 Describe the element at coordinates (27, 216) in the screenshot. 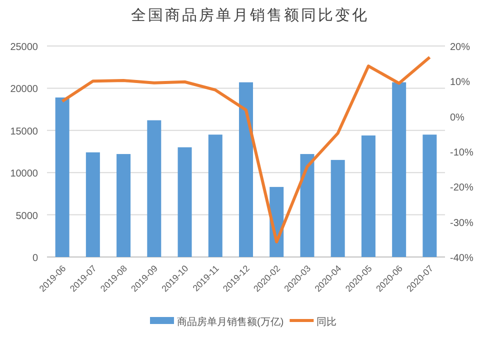

I see `y-tick-label: 5000` at that location.